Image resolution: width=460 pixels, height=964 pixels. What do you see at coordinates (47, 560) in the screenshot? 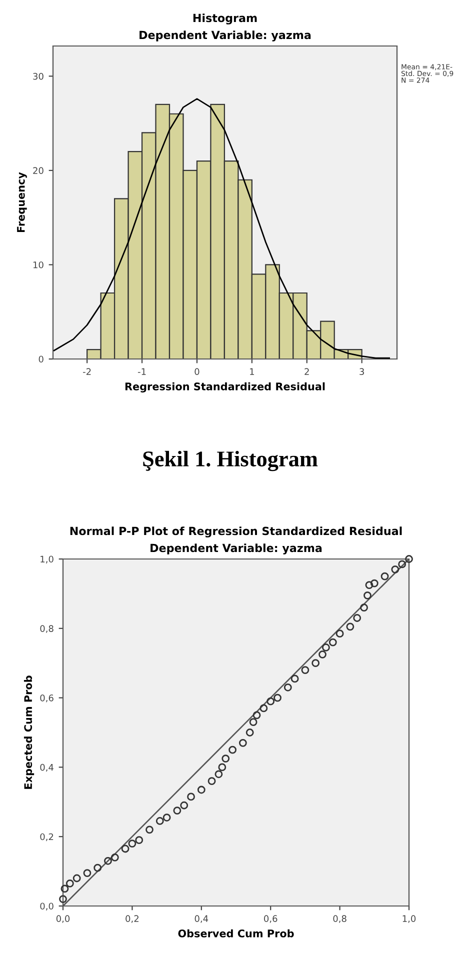
I see `y-tick-label: 1,0` at bounding box center [47, 560].